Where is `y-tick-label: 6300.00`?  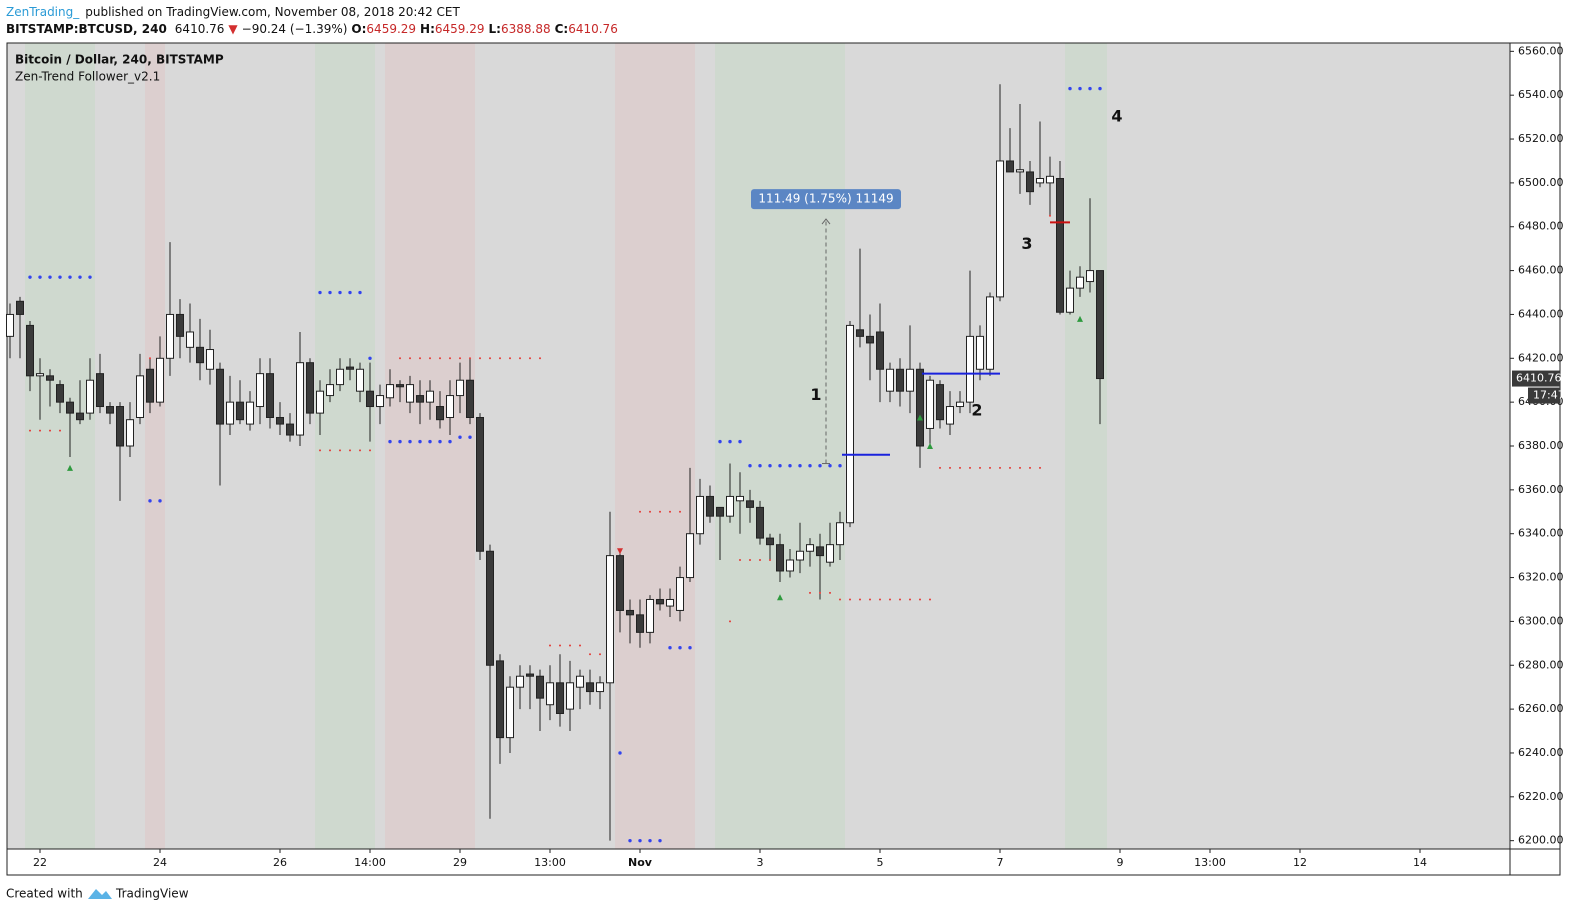 y-tick-label: 6300.00 is located at coordinates (1541, 620).